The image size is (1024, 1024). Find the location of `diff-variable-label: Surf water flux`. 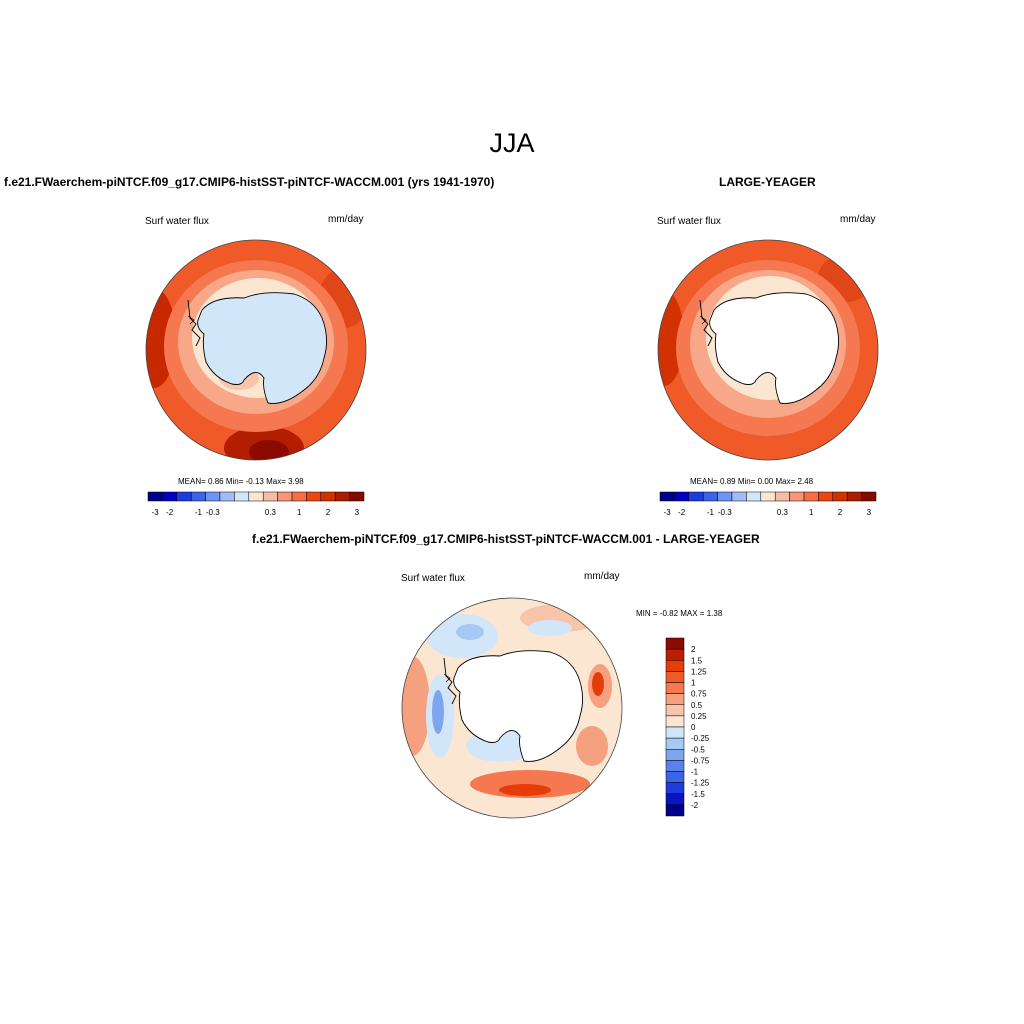

diff-variable-label: Surf water flux is located at coordinates (433, 578).